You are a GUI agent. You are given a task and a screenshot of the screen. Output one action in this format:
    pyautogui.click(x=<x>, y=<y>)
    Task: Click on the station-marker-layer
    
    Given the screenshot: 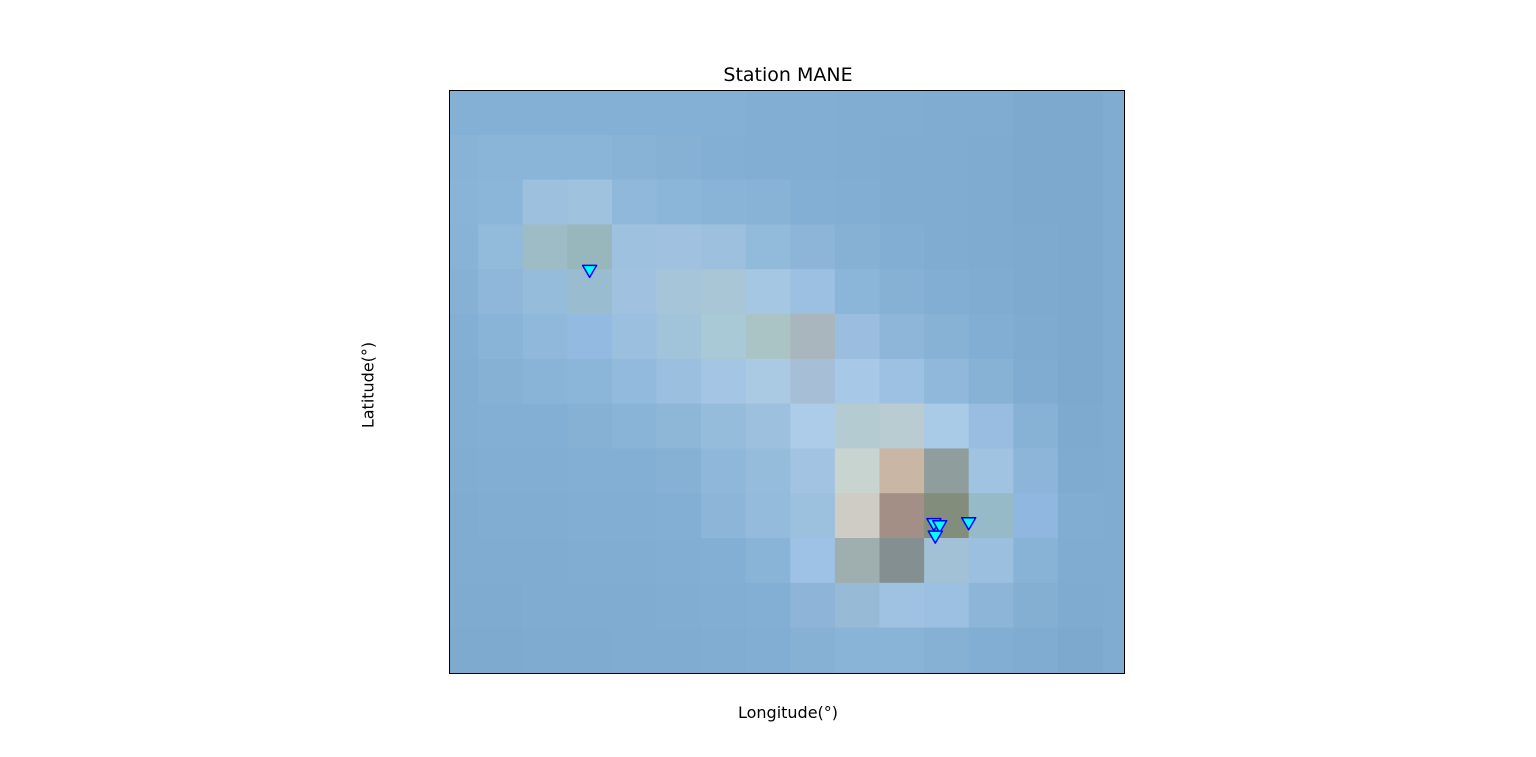 What is the action you would take?
    pyautogui.click(x=779, y=404)
    